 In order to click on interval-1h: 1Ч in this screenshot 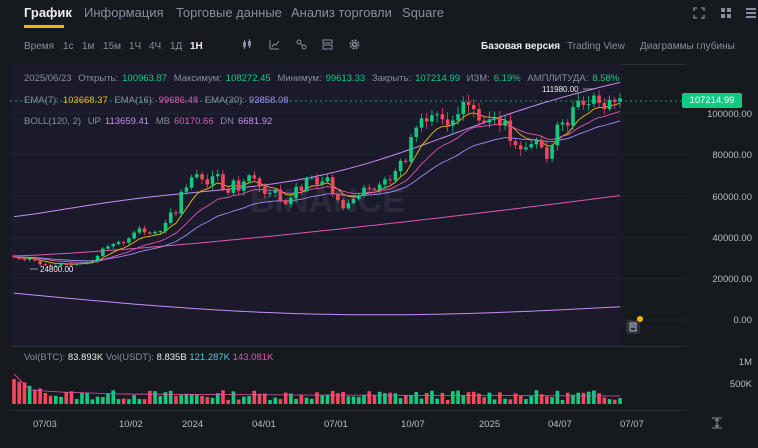, I will do `click(135, 46)`.